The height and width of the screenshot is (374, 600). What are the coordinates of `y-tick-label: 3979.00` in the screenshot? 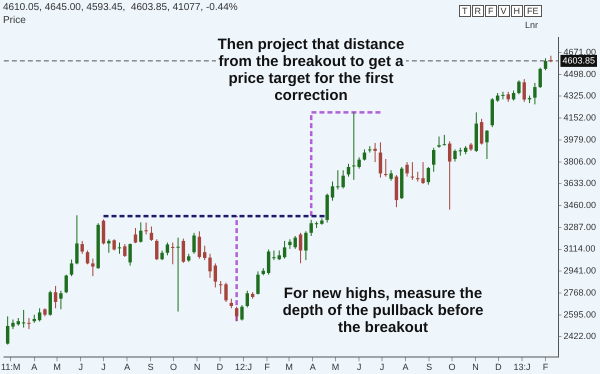 It's located at (579, 139).